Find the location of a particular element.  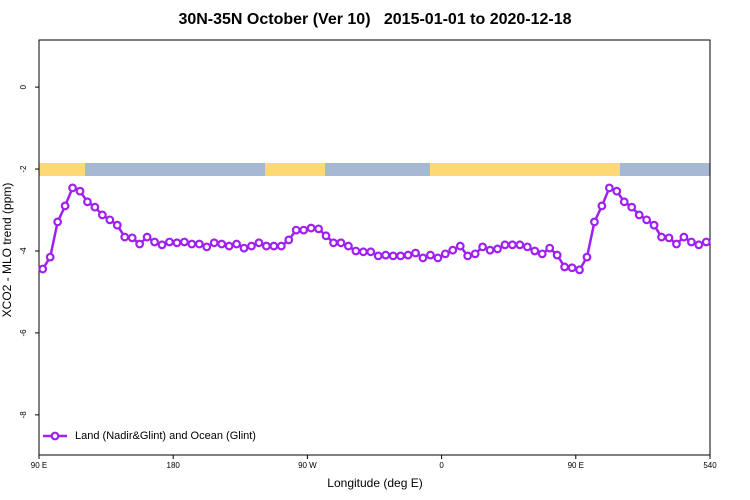

y-tick-label: -6 is located at coordinates (23, 333).